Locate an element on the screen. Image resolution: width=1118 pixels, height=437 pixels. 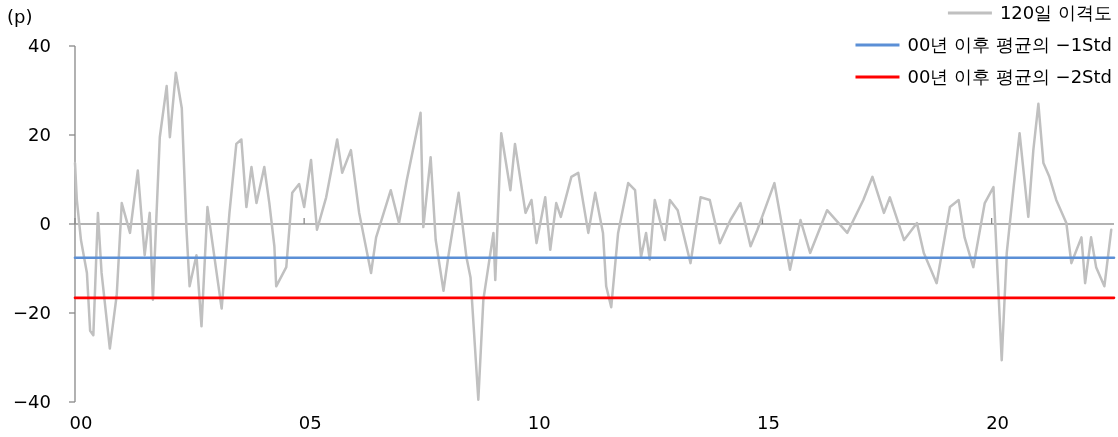
x-tick-label: 20 is located at coordinates (998, 422).